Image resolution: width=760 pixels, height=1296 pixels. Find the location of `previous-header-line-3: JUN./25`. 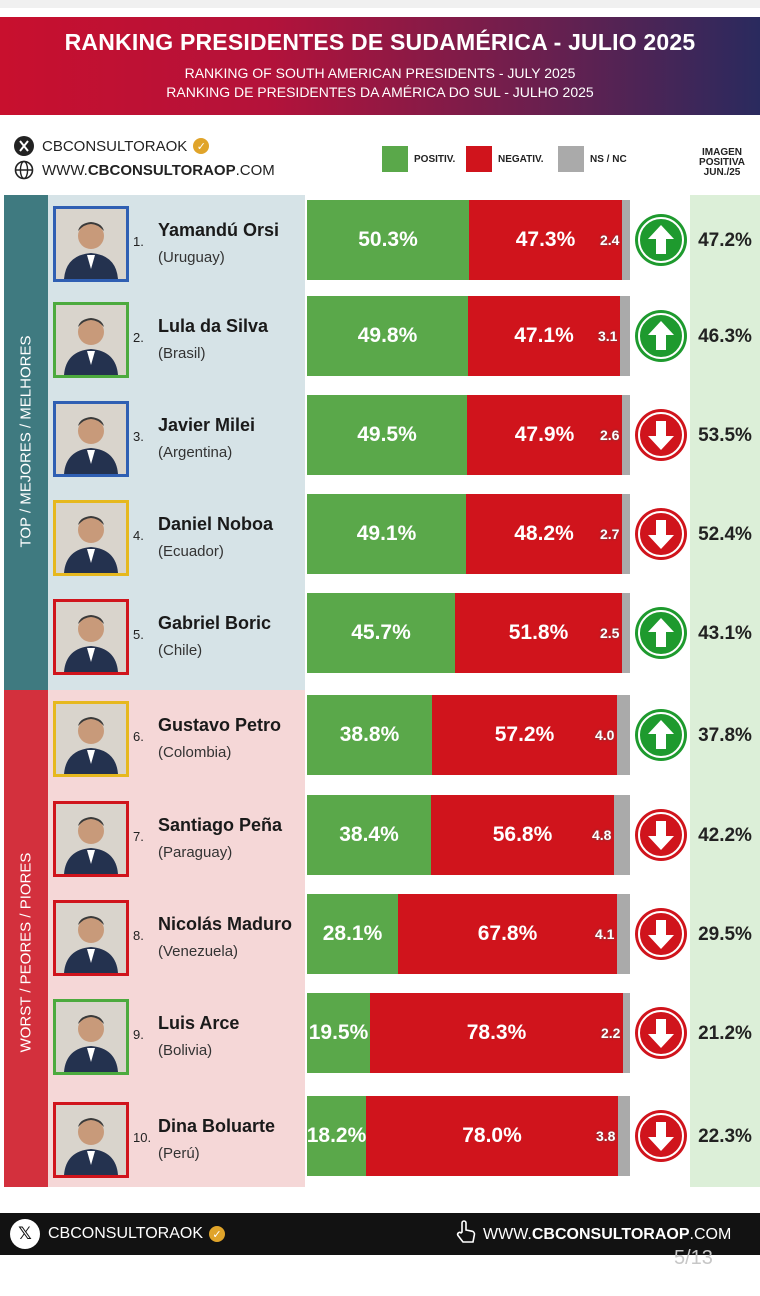

previous-header-line-3: JUN./25 is located at coordinates (722, 172).